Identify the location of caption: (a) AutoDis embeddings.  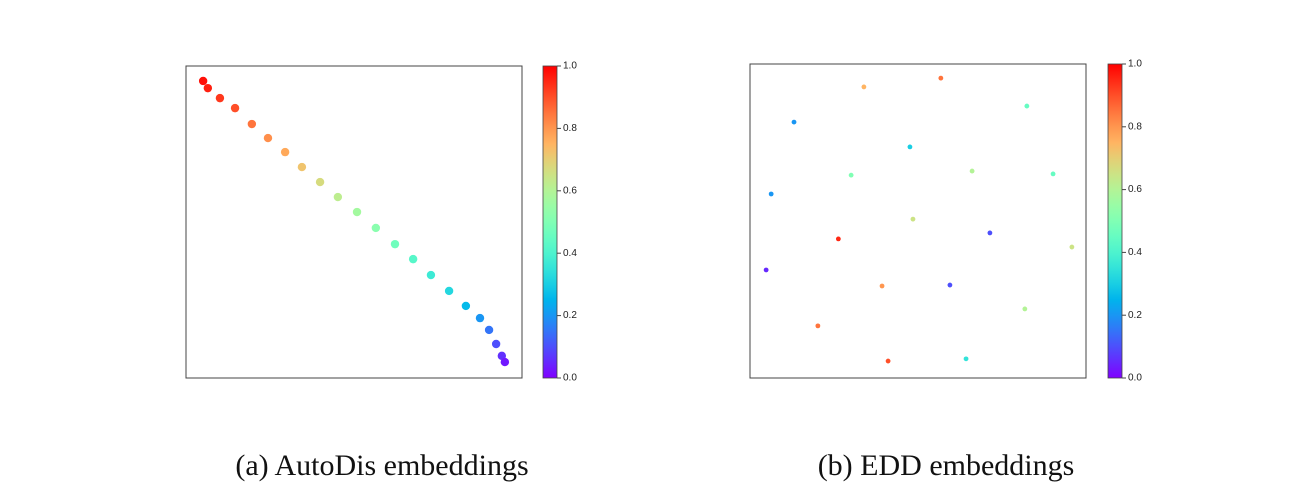
(381, 465).